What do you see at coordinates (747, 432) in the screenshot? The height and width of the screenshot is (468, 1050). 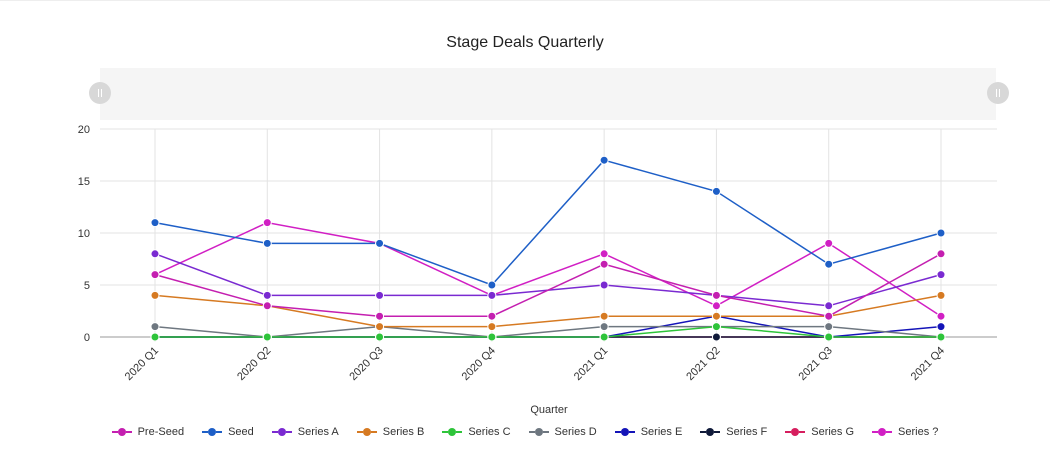 I see `legend-label: Series F` at bounding box center [747, 432].